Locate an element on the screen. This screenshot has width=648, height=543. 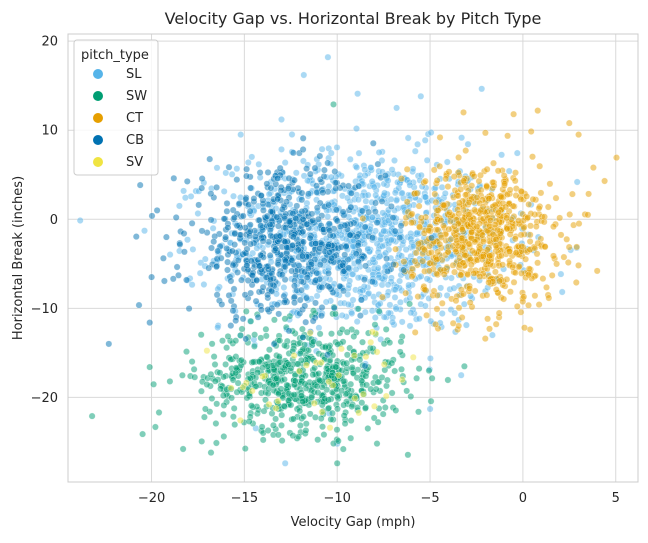
y-axis-label: Horizontal Break (inches) is located at coordinates (18, 258).